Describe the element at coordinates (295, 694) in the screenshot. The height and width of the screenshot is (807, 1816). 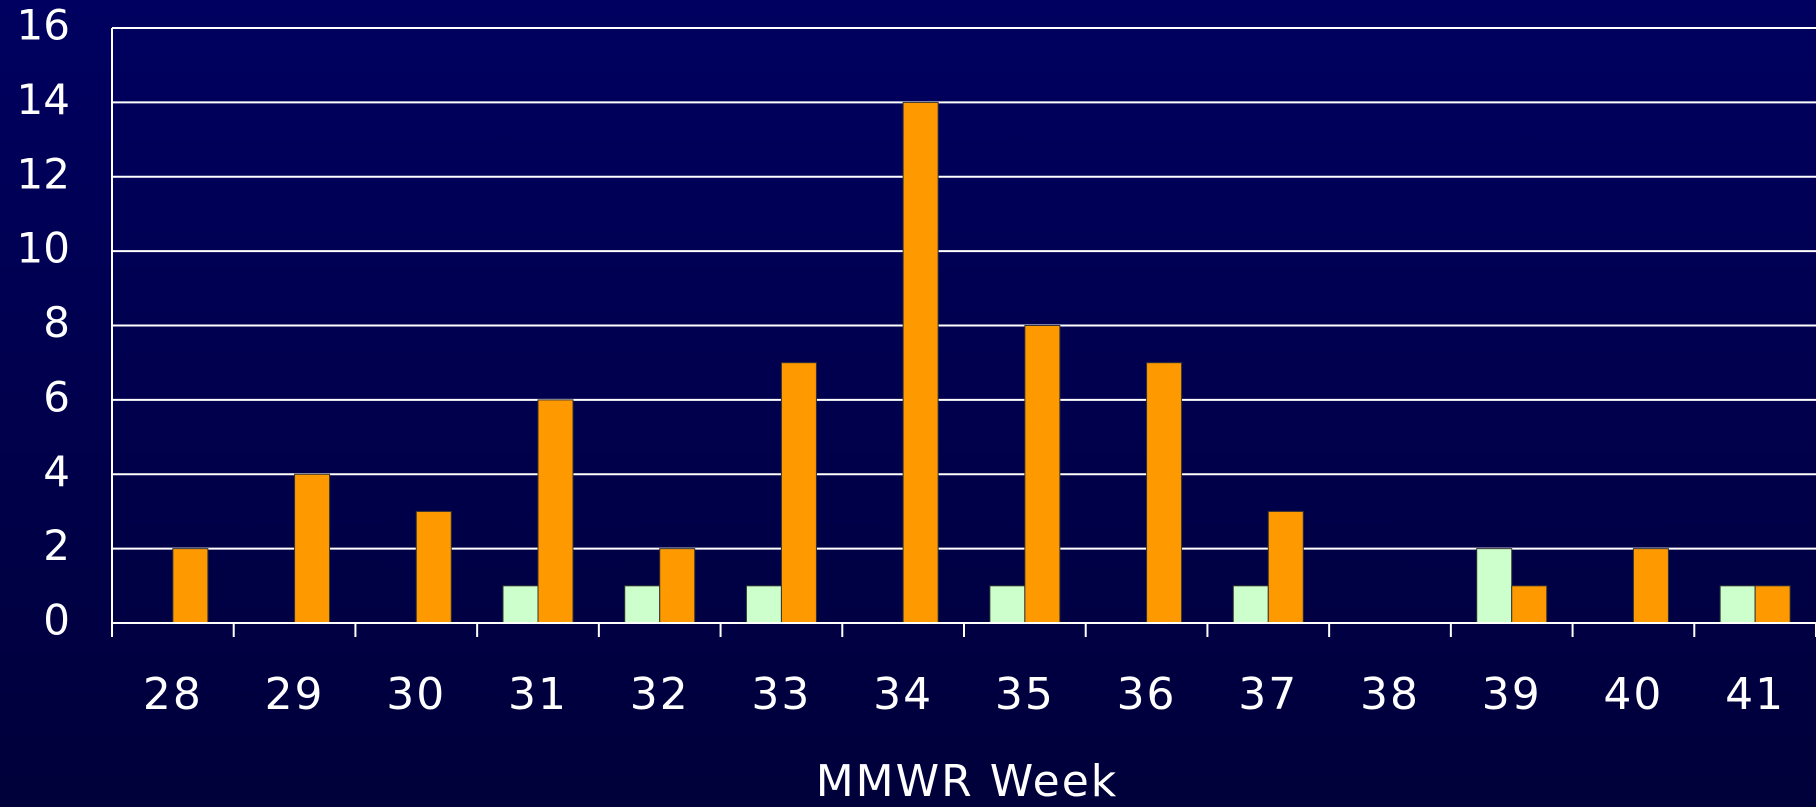
I see `x-tick-label: 29` at that location.